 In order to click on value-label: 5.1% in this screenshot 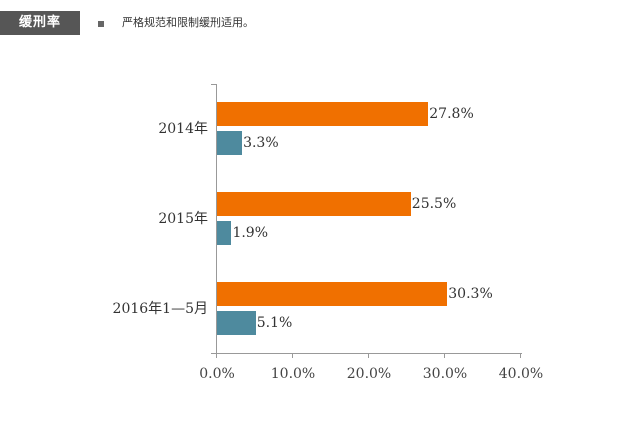, I will do `click(274, 323)`.